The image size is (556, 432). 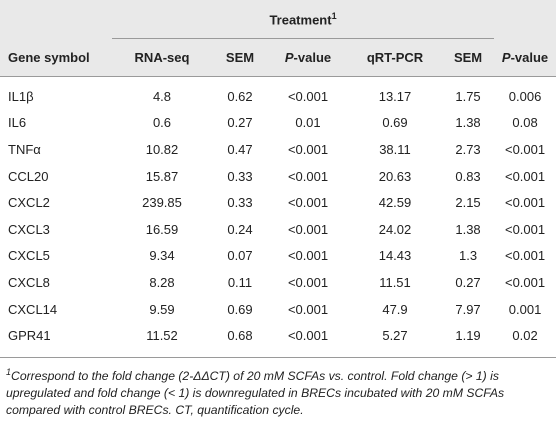 What do you see at coordinates (17, 123) in the screenshot?
I see `gene-cell: IL6` at bounding box center [17, 123].